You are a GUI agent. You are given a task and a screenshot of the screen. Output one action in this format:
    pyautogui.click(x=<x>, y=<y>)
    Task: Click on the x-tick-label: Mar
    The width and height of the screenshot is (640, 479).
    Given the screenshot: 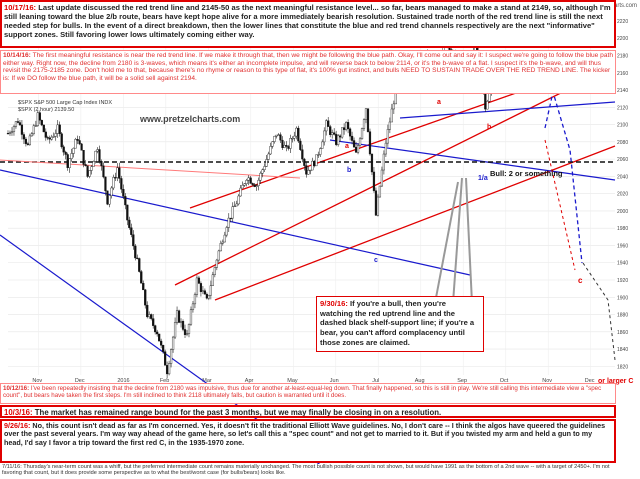 What is the action you would take?
    pyautogui.click(x=207, y=381)
    